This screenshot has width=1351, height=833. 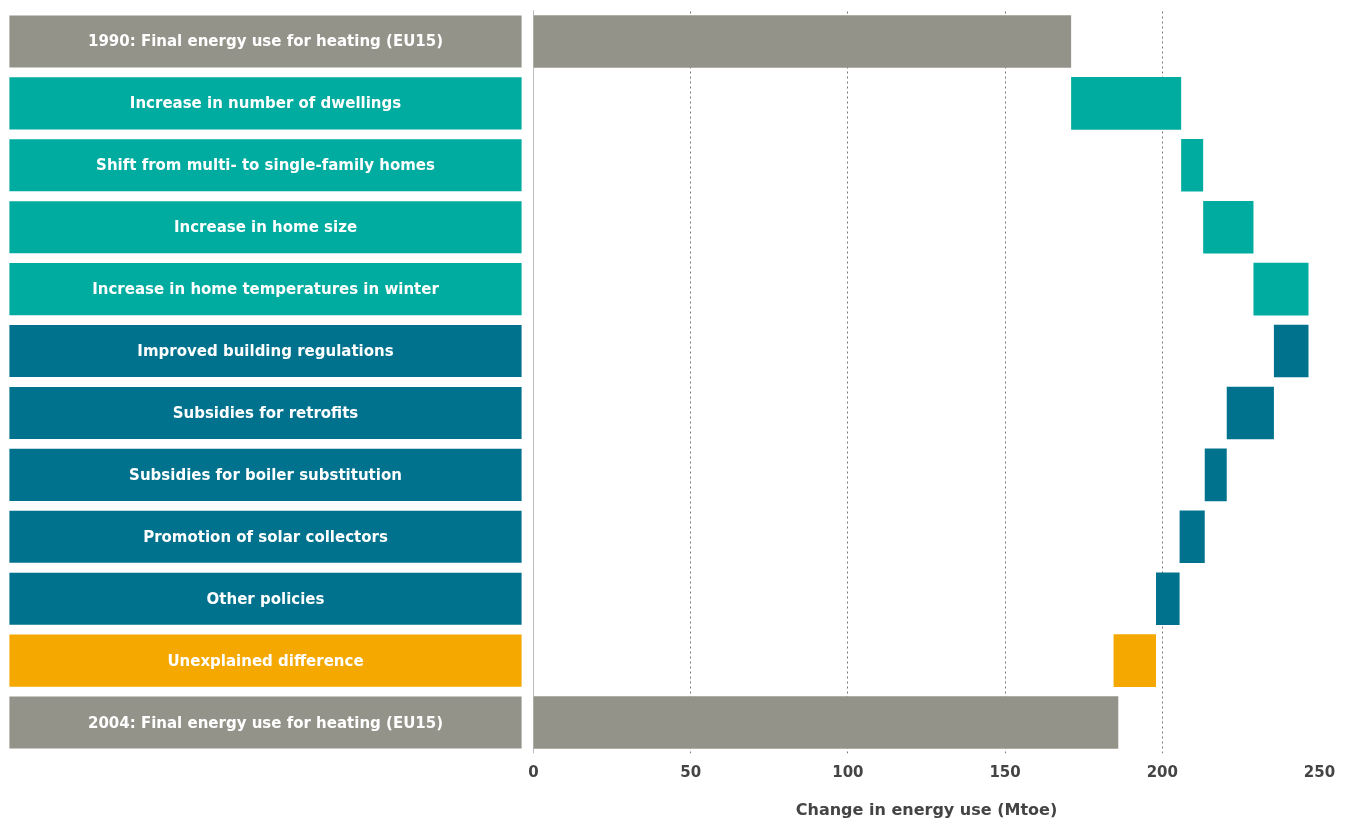 I want to click on y-tick-label: 2004: Final energy use for heating (EU15), so click(x=265, y=722).